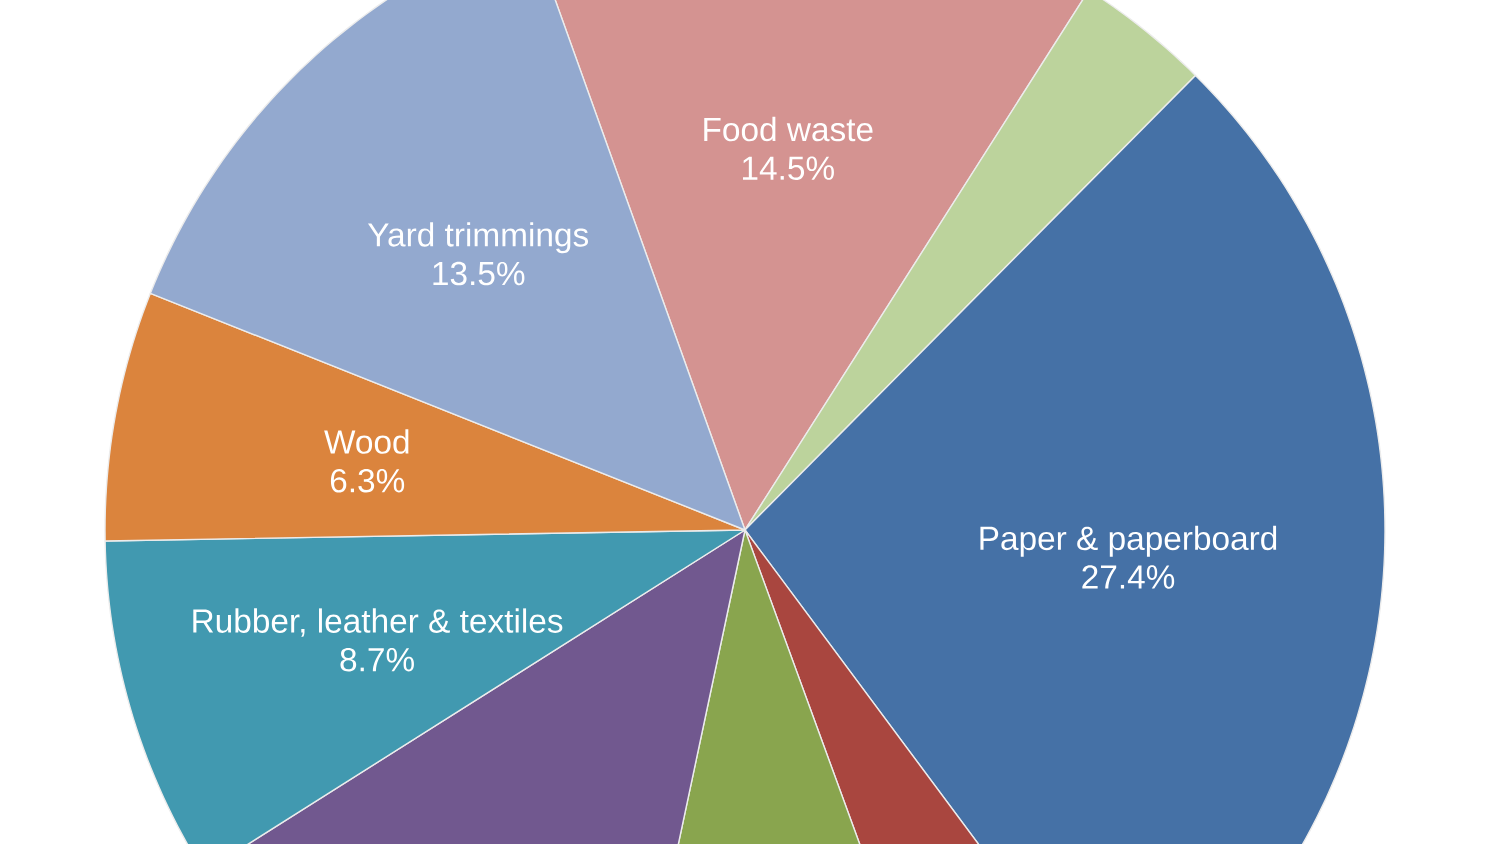  I want to click on data-label: 13.5%, so click(479, 273).